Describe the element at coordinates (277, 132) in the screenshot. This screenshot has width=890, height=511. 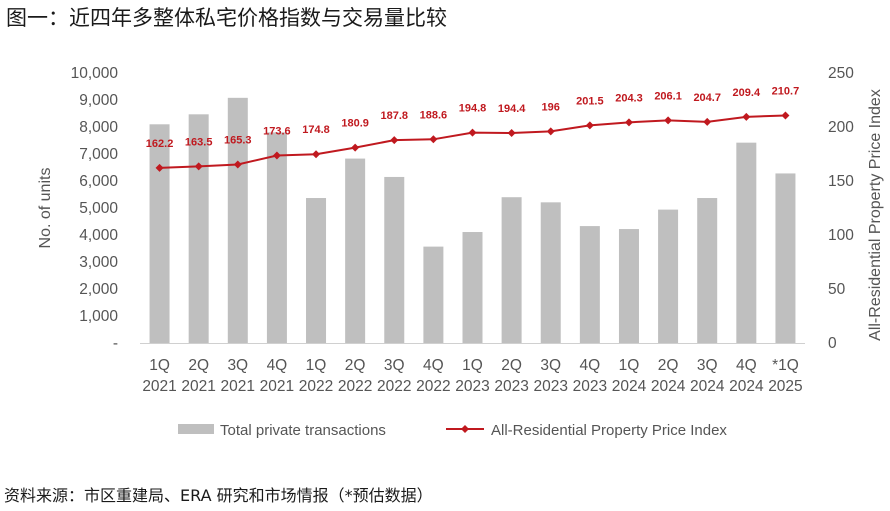
I see `price-index-data-label: 173.6` at that location.